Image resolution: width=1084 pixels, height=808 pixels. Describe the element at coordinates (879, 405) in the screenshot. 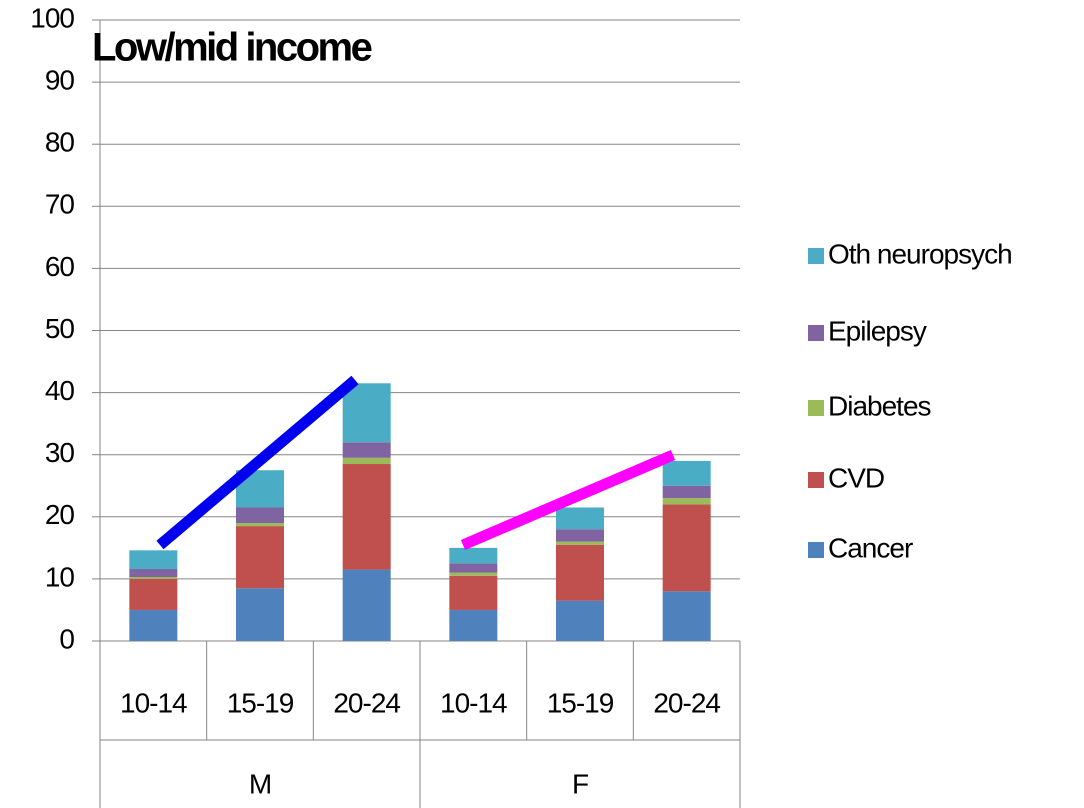

I see `legend-label: Diabetes` at that location.